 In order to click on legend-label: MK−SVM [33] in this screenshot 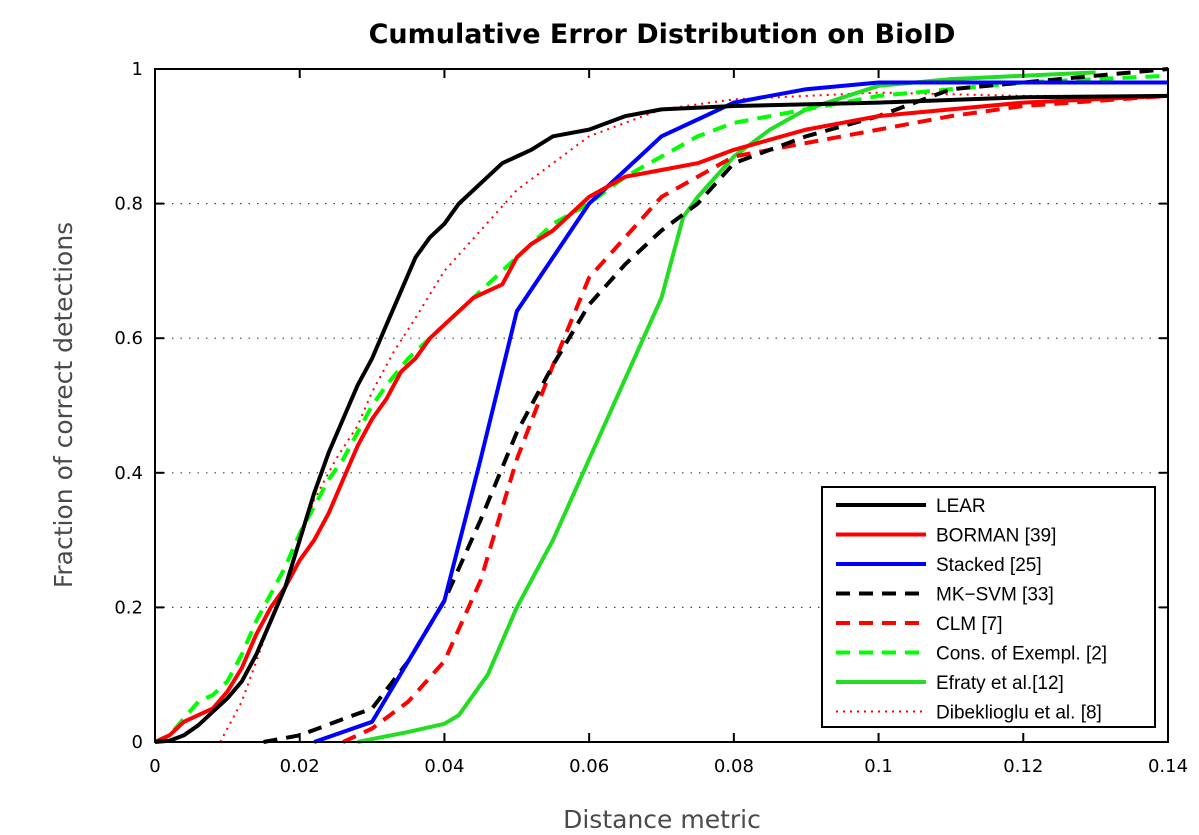, I will do `click(995, 595)`.